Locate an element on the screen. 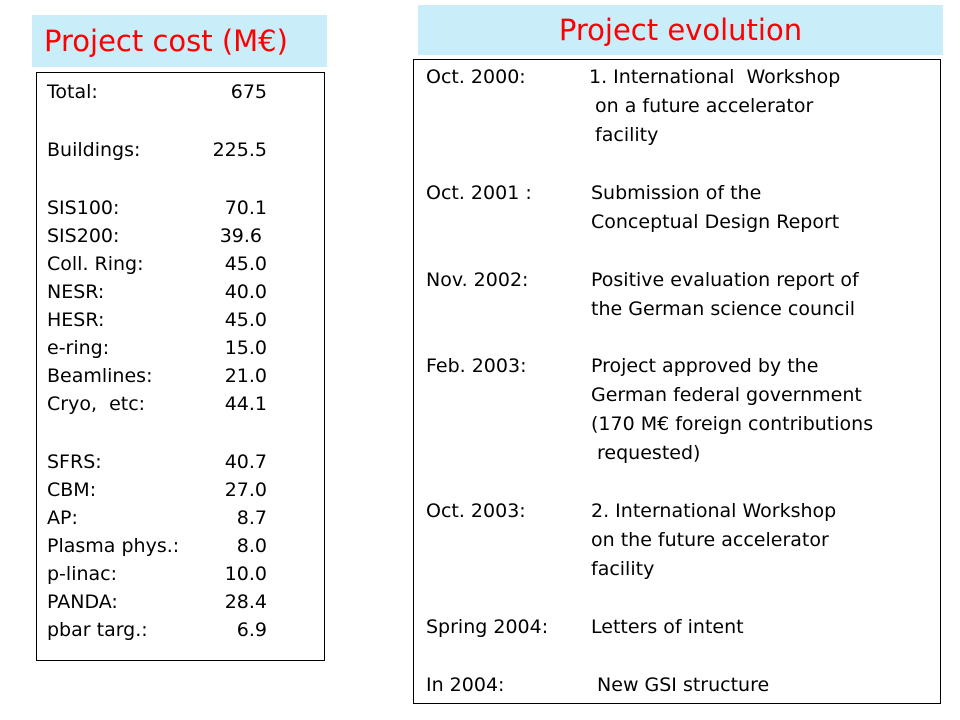 This screenshot has height=720, width=960. cost-item-label: p-linac: is located at coordinates (82, 574).